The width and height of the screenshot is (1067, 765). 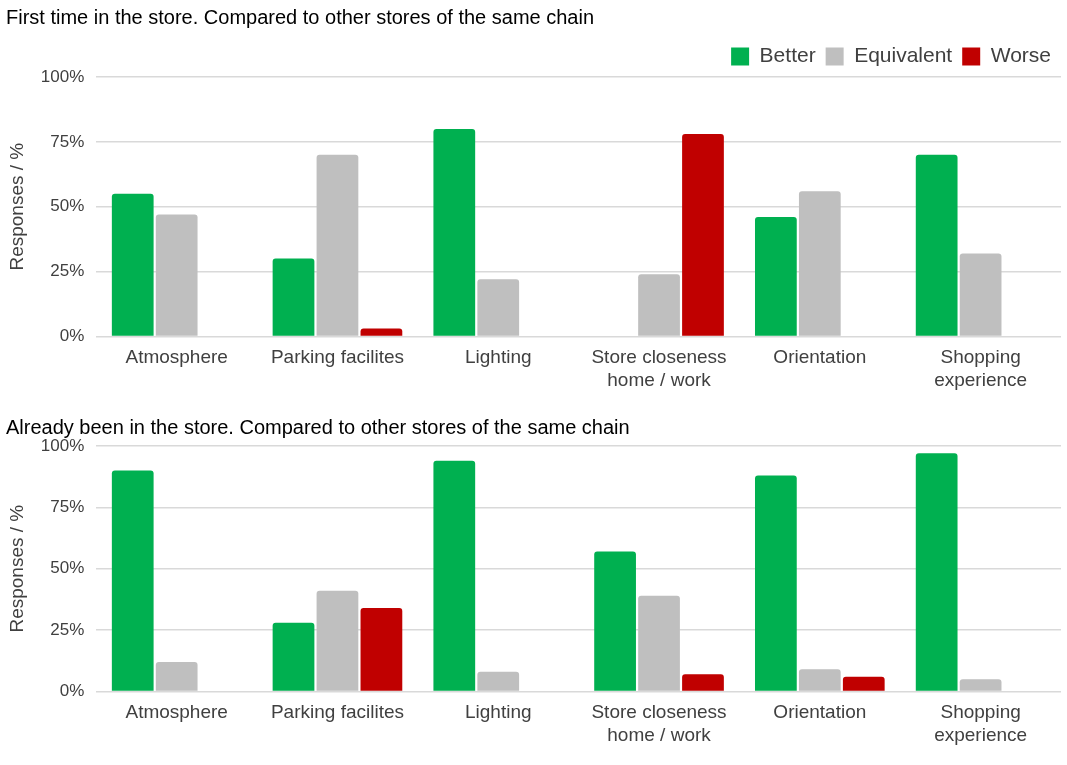 What do you see at coordinates (787, 55) in the screenshot?
I see `legend-label: Better` at bounding box center [787, 55].